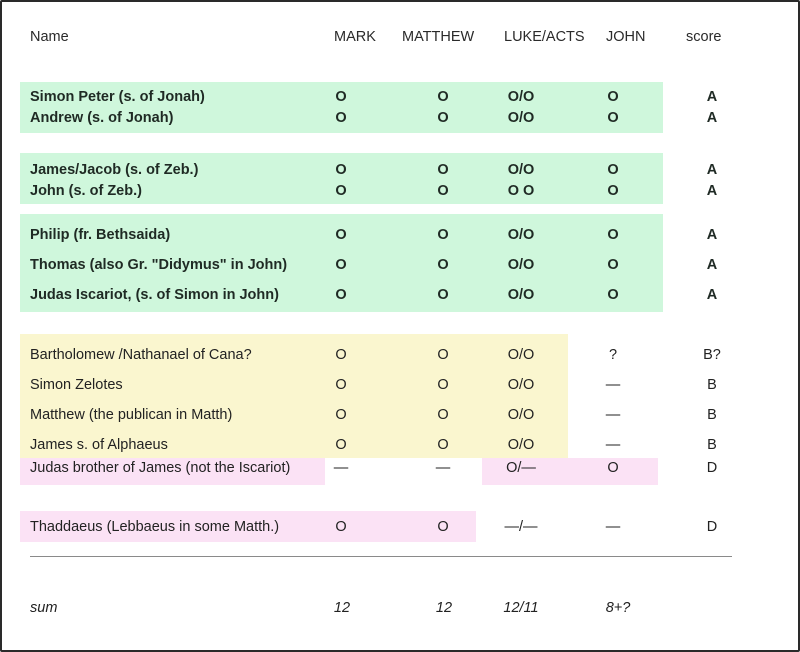 The image size is (800, 652). What do you see at coordinates (712, 118) in the screenshot?
I see `row-2-score: A` at bounding box center [712, 118].